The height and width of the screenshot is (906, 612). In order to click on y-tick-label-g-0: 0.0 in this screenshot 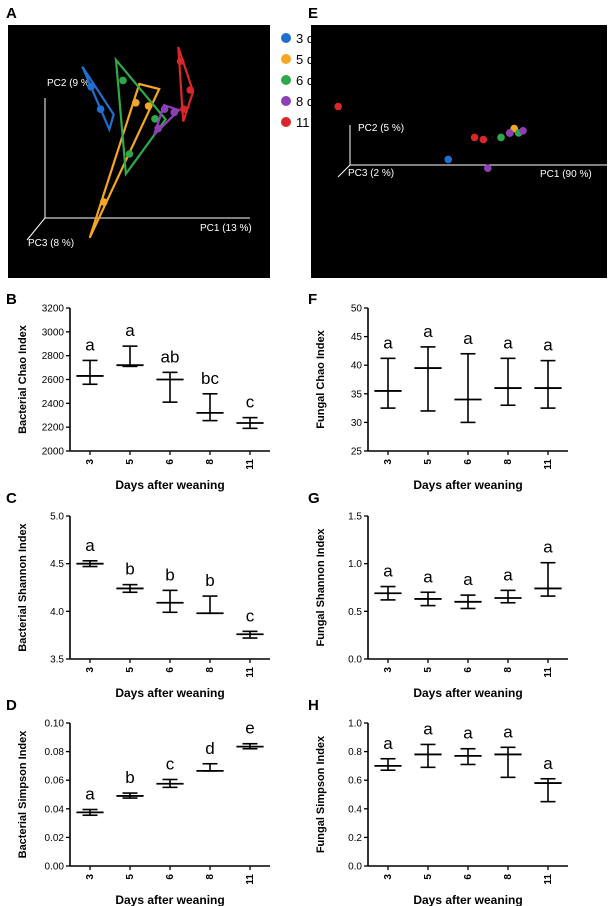, I will do `click(355, 660)`.